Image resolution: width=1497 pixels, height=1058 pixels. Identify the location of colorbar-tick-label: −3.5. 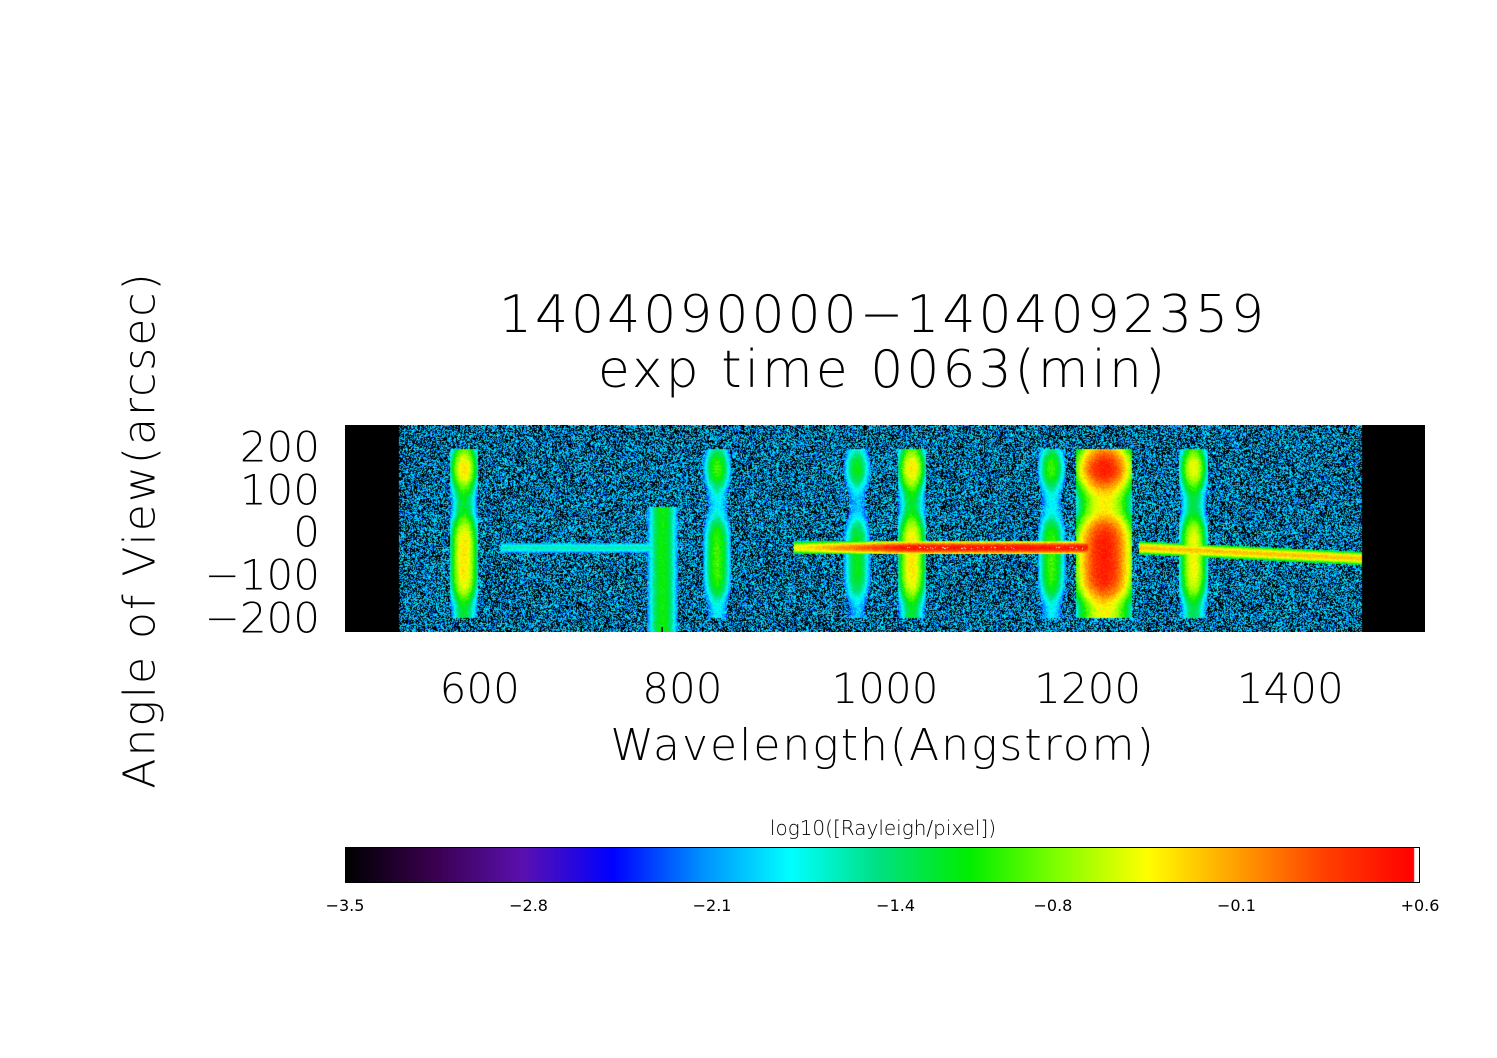
(345, 905).